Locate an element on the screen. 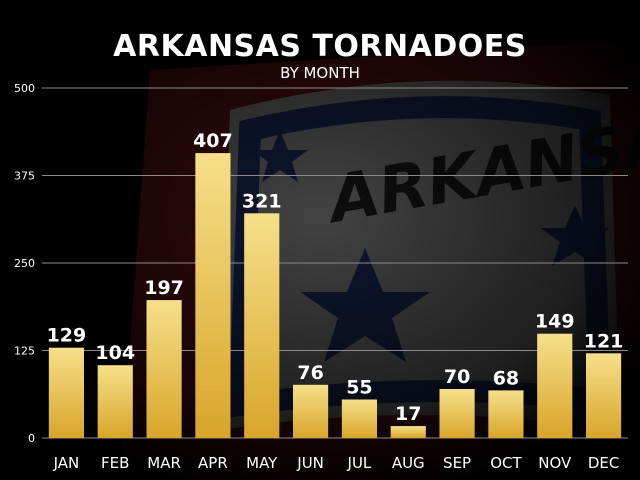 Image resolution: width=640 pixels, height=480 pixels. y-tick-label: 125 is located at coordinates (24, 351).